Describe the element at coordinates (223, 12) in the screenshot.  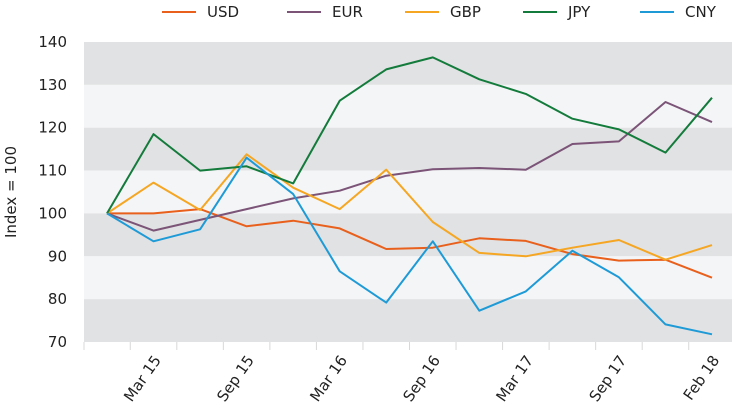
I see `legend-label: USD` at that location.